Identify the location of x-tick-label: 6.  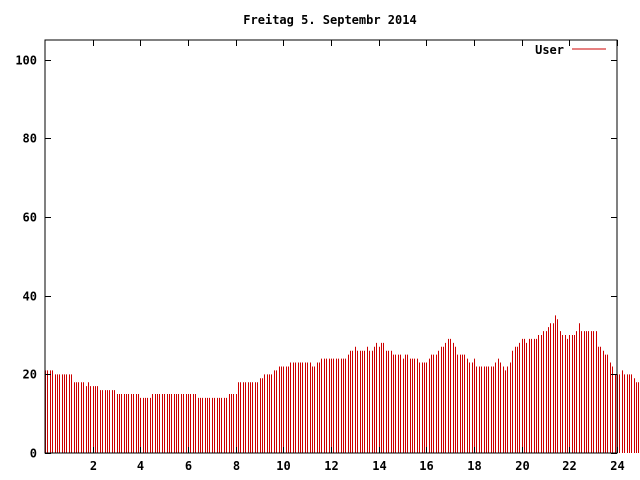
(188, 466).